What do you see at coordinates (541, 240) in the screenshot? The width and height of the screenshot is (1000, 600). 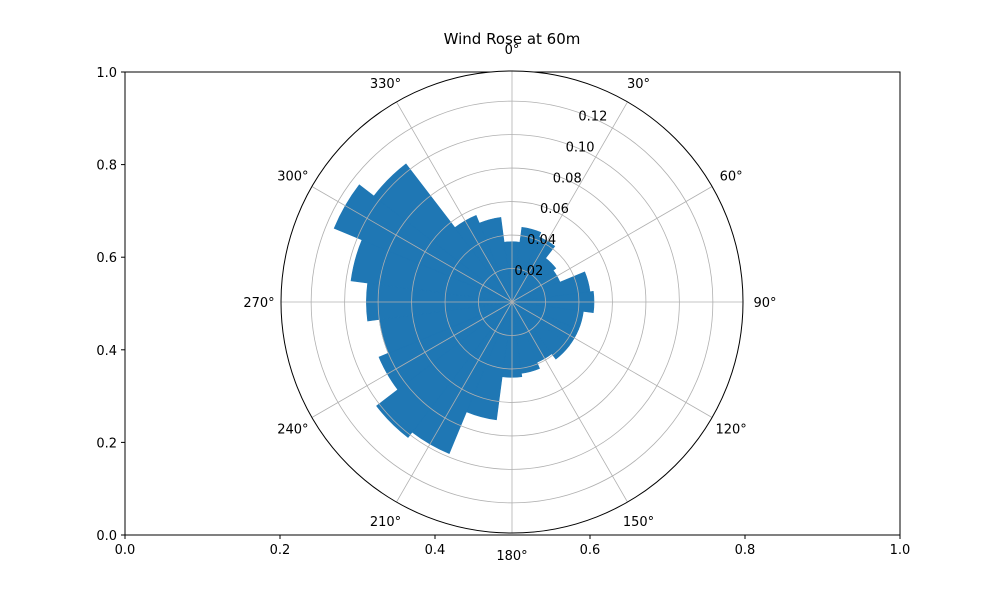 I see `radial-tick-label: 0.04` at bounding box center [541, 240].